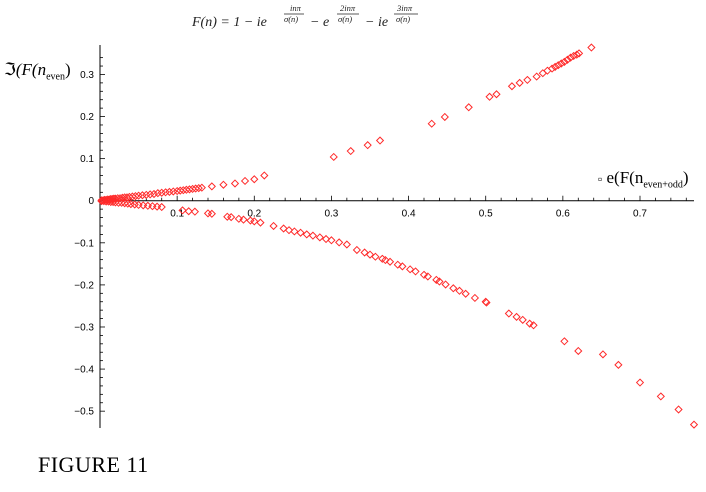  What do you see at coordinates (87, 159) in the screenshot?
I see `y-tick-label: 0.1` at bounding box center [87, 159].